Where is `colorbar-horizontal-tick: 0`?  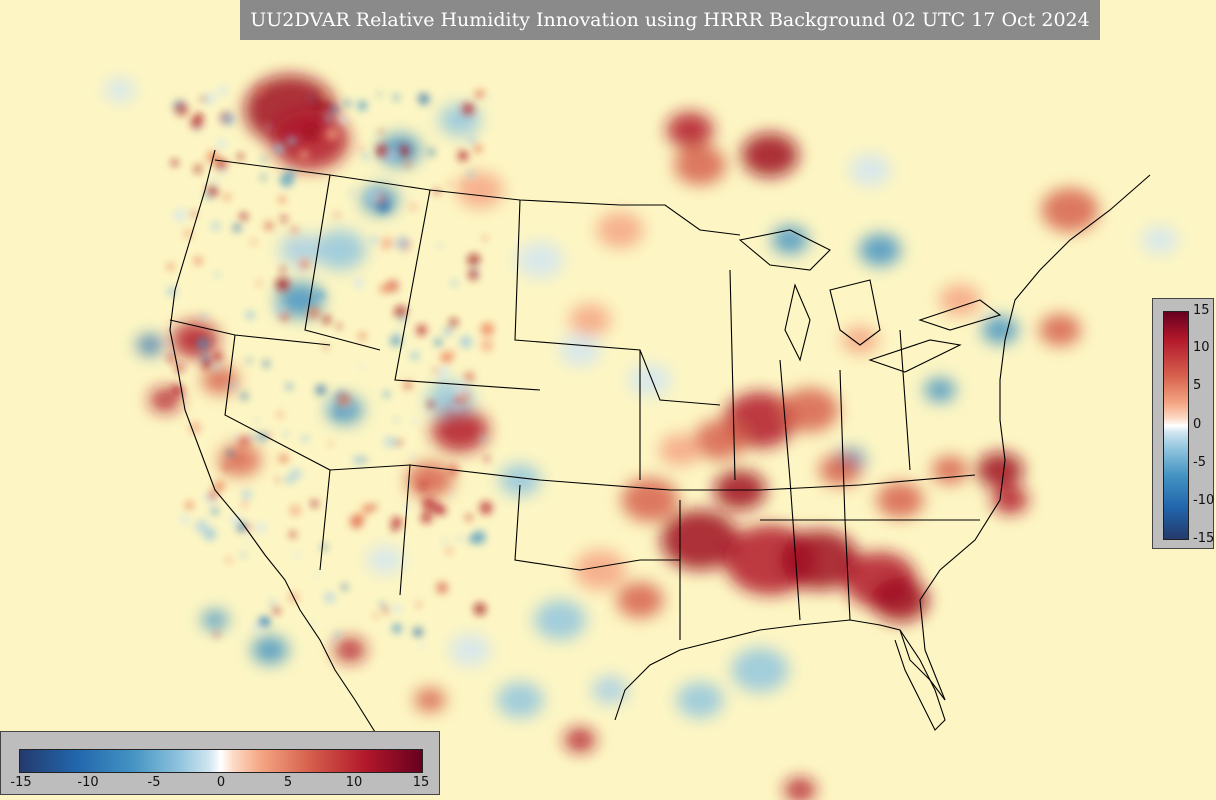
colorbar-horizontal-tick: 0 is located at coordinates (221, 782).